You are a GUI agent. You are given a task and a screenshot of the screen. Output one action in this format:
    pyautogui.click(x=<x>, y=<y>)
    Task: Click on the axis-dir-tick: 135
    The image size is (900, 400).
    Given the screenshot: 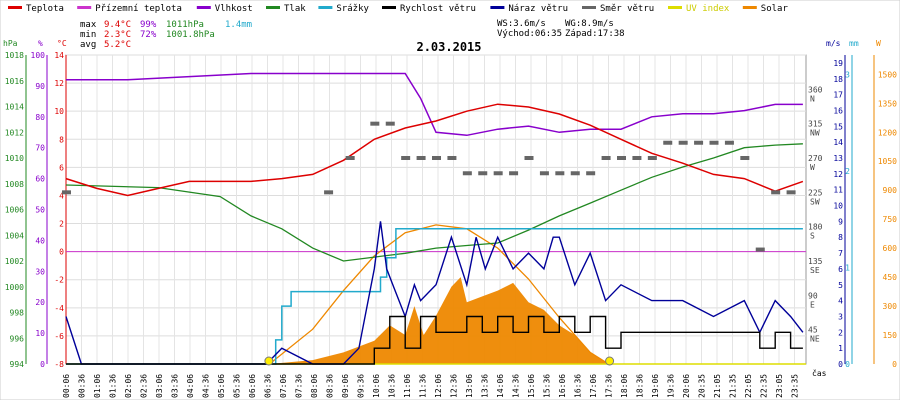 What is the action you would take?
    pyautogui.click(x=815, y=261)
    